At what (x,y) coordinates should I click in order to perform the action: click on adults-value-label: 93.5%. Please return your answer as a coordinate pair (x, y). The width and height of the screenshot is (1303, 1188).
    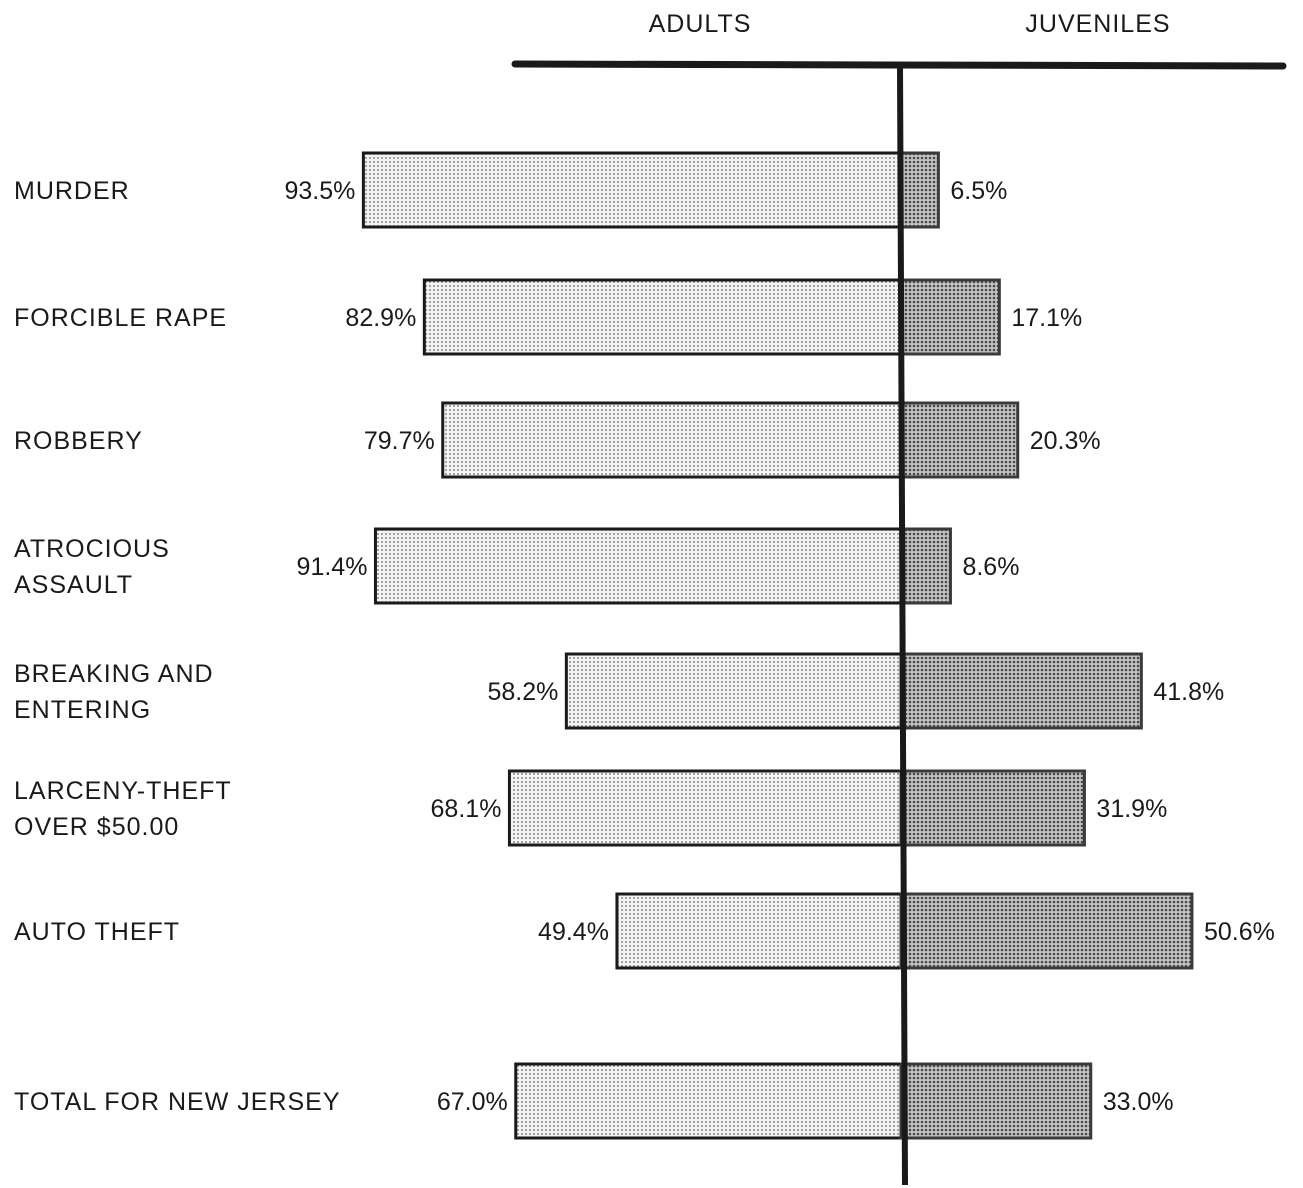
    Looking at the image, I should click on (319, 191).